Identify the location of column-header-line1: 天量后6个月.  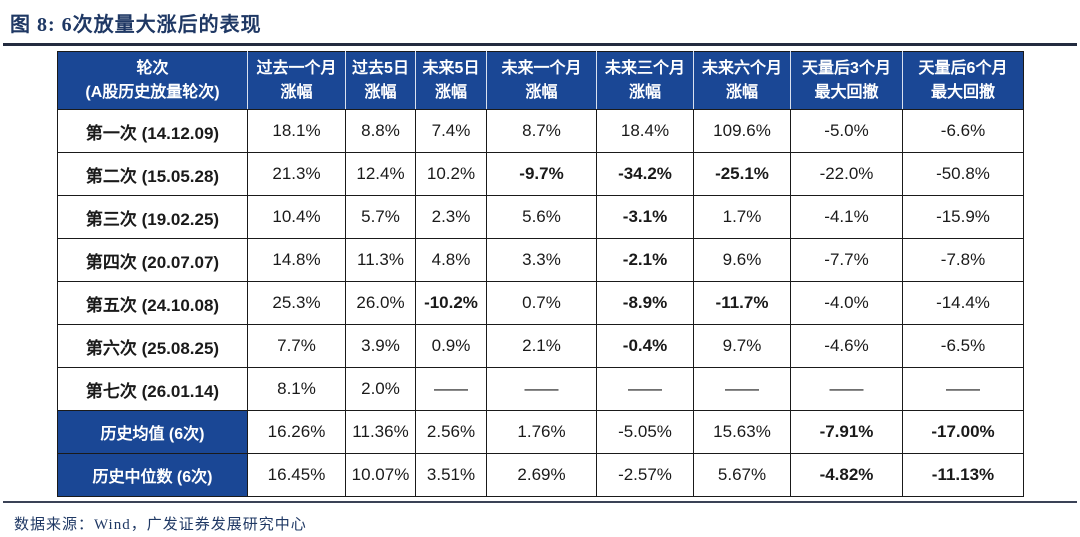
(963, 69).